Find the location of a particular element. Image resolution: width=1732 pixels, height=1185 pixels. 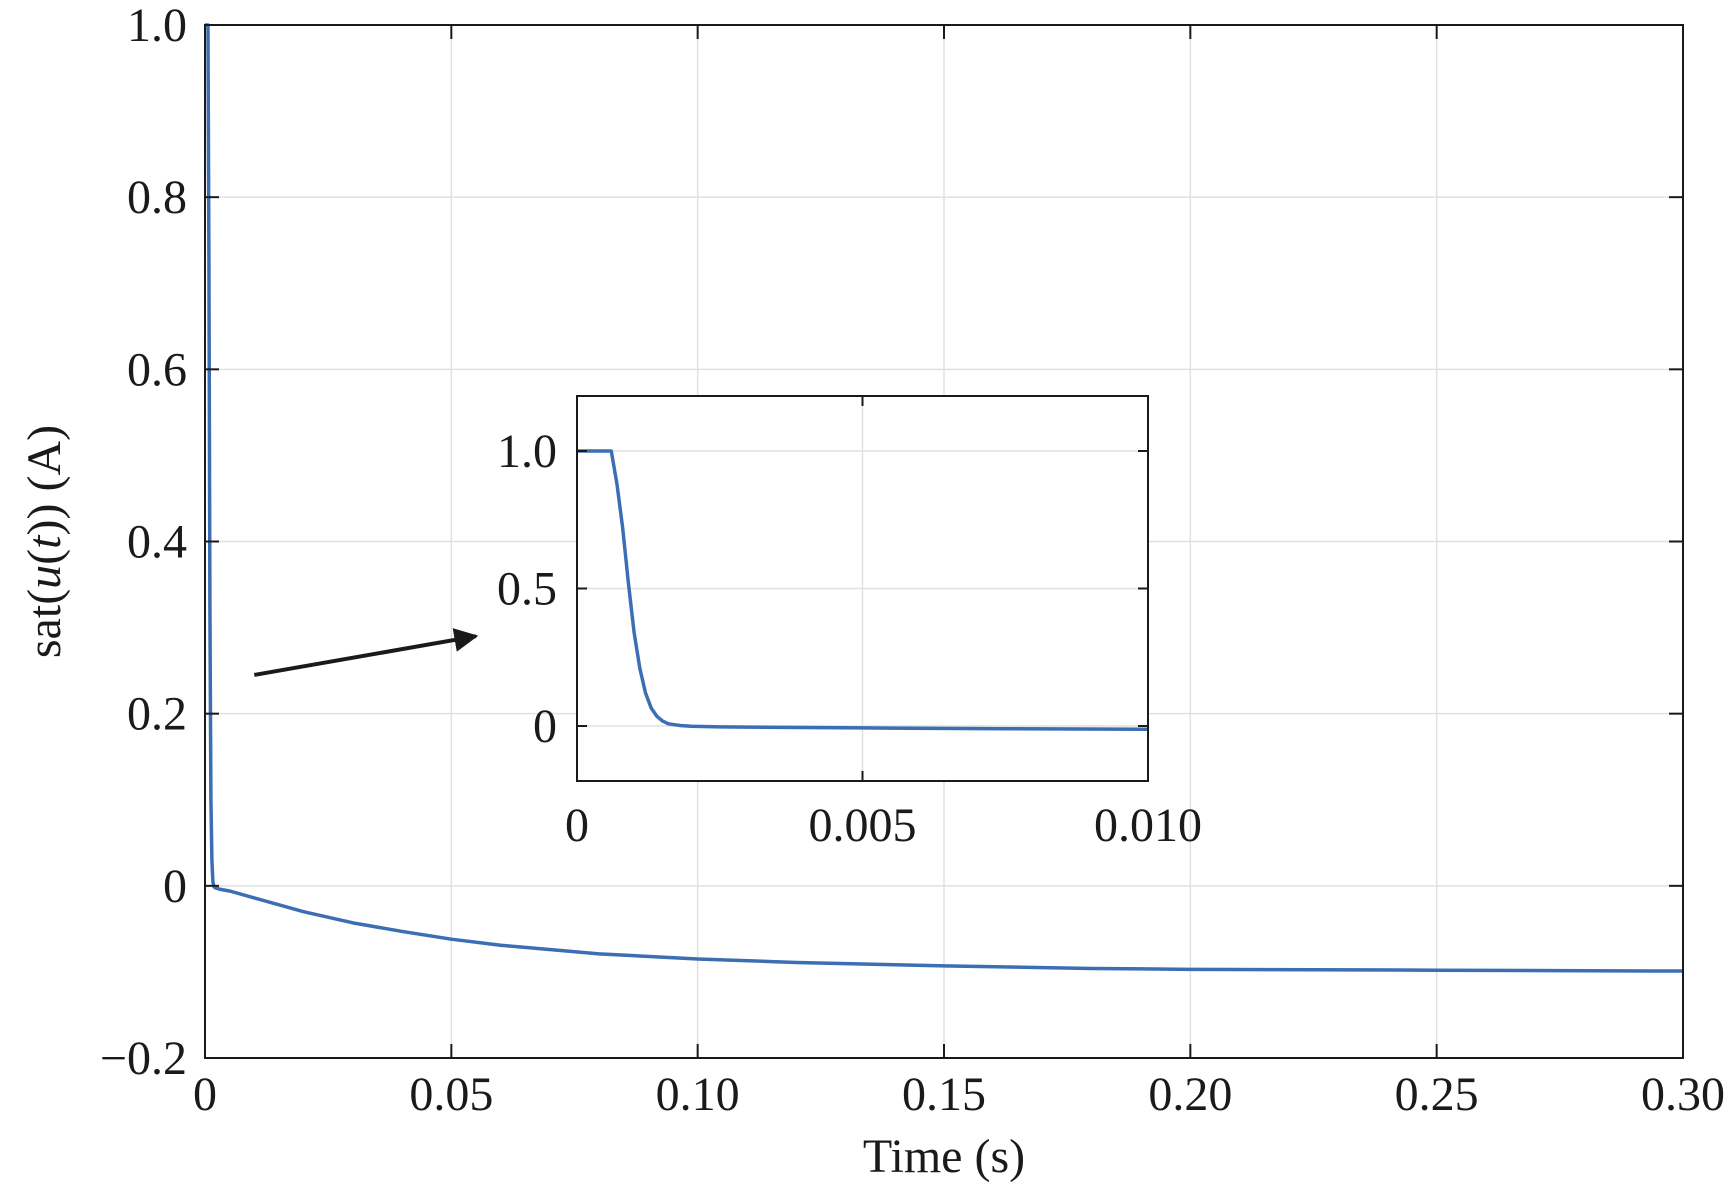

inset-ticks is located at coordinates (862, 588).